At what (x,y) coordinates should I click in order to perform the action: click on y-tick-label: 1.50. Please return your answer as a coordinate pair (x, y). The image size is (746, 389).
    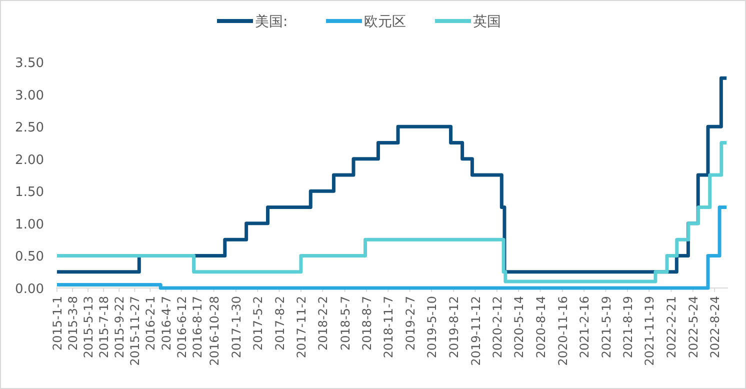
    Looking at the image, I should click on (29, 192).